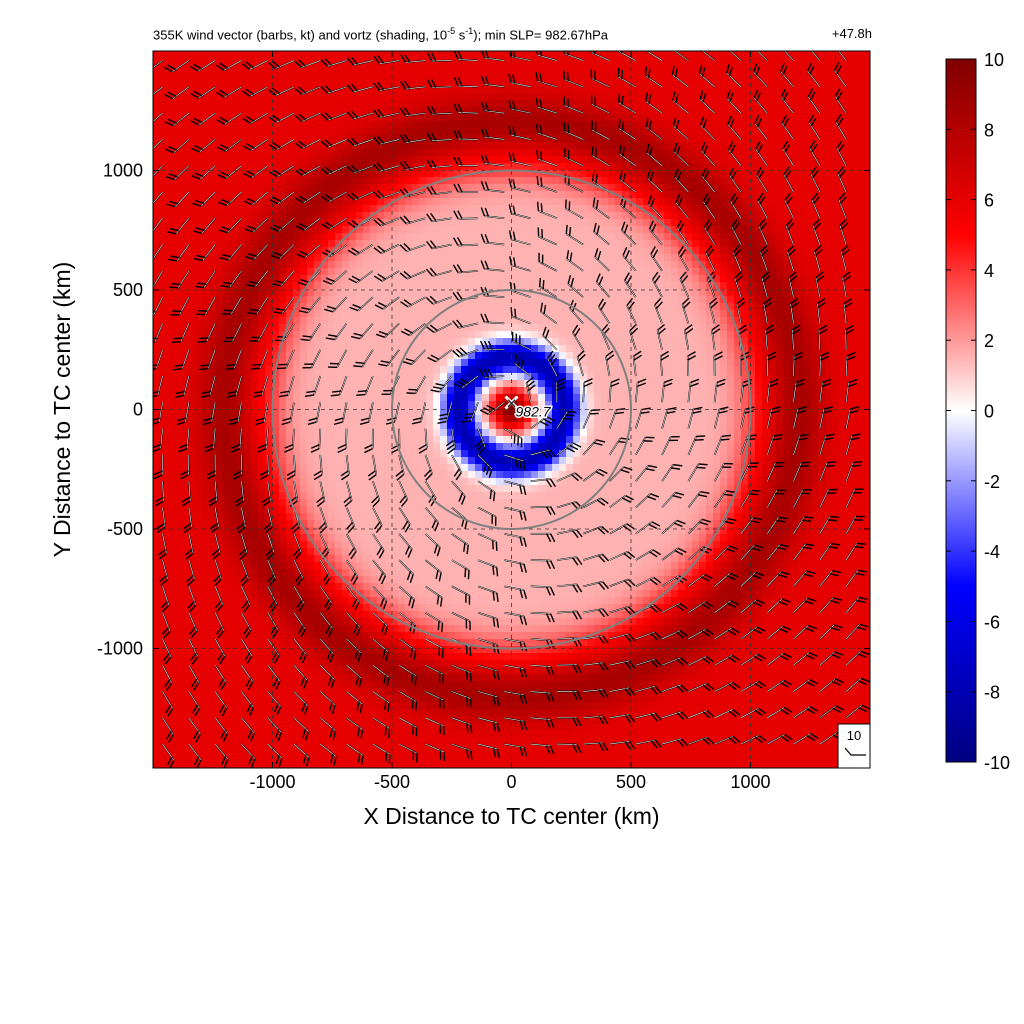 Image resolution: width=1024 pixels, height=1024 pixels. I want to click on reference-barb, so click(855, 751).